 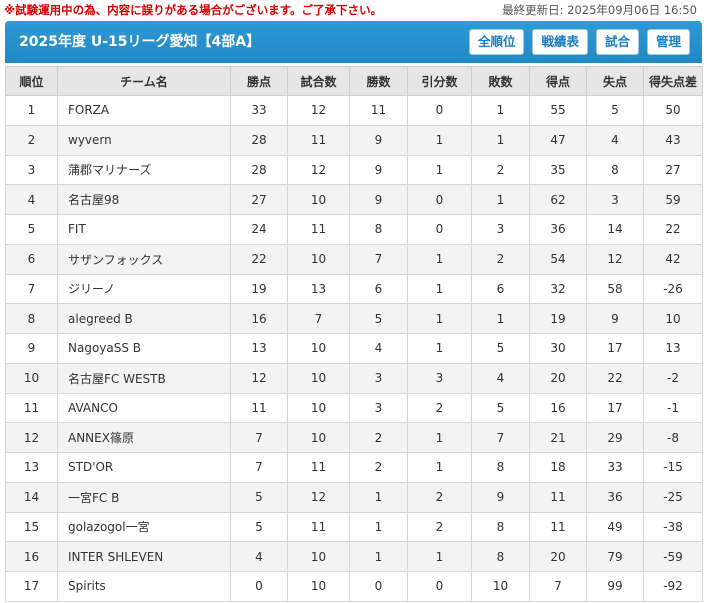 I want to click on table-row: 6 サザンフォックス 22 10 7 1 2 54 12 42, so click(x=354, y=259).